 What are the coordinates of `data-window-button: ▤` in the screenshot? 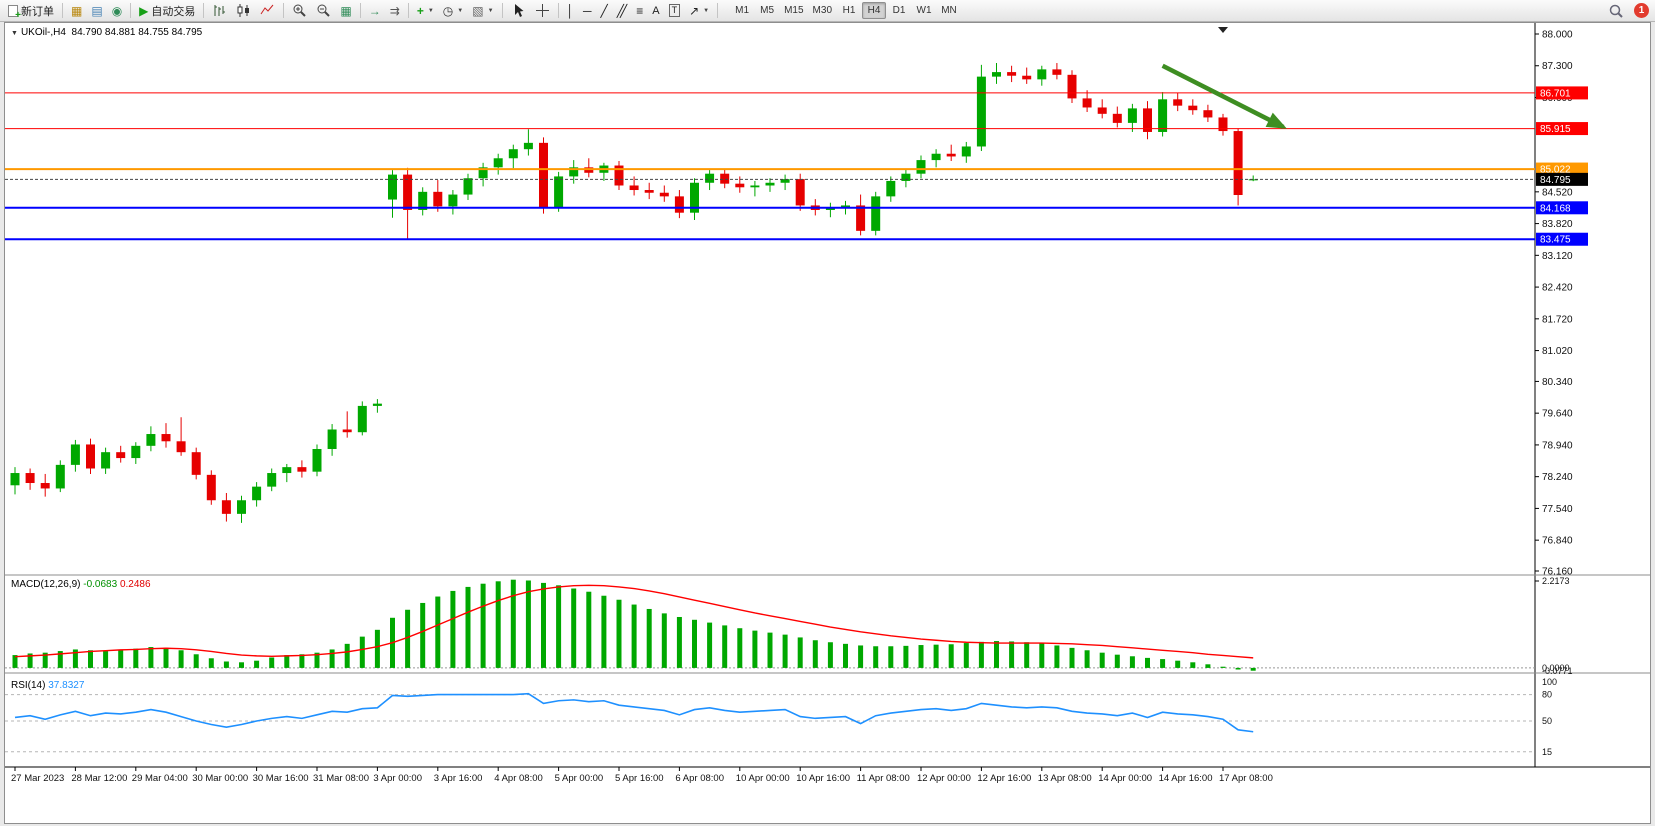 It's located at (96, 11).